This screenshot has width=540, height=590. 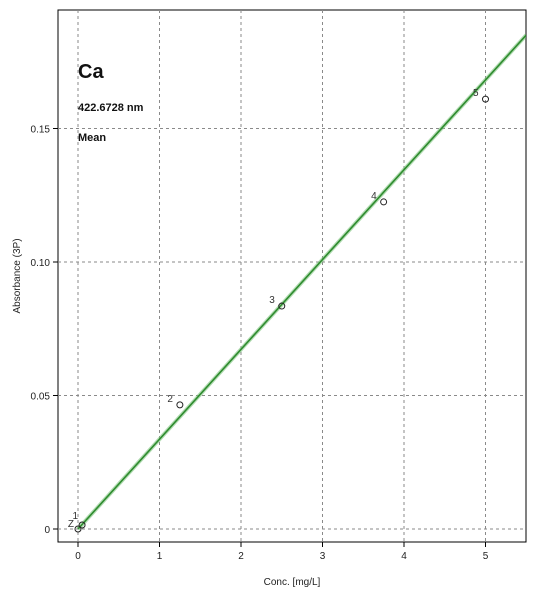 I want to click on data-point-label: Z, so click(x=71, y=524).